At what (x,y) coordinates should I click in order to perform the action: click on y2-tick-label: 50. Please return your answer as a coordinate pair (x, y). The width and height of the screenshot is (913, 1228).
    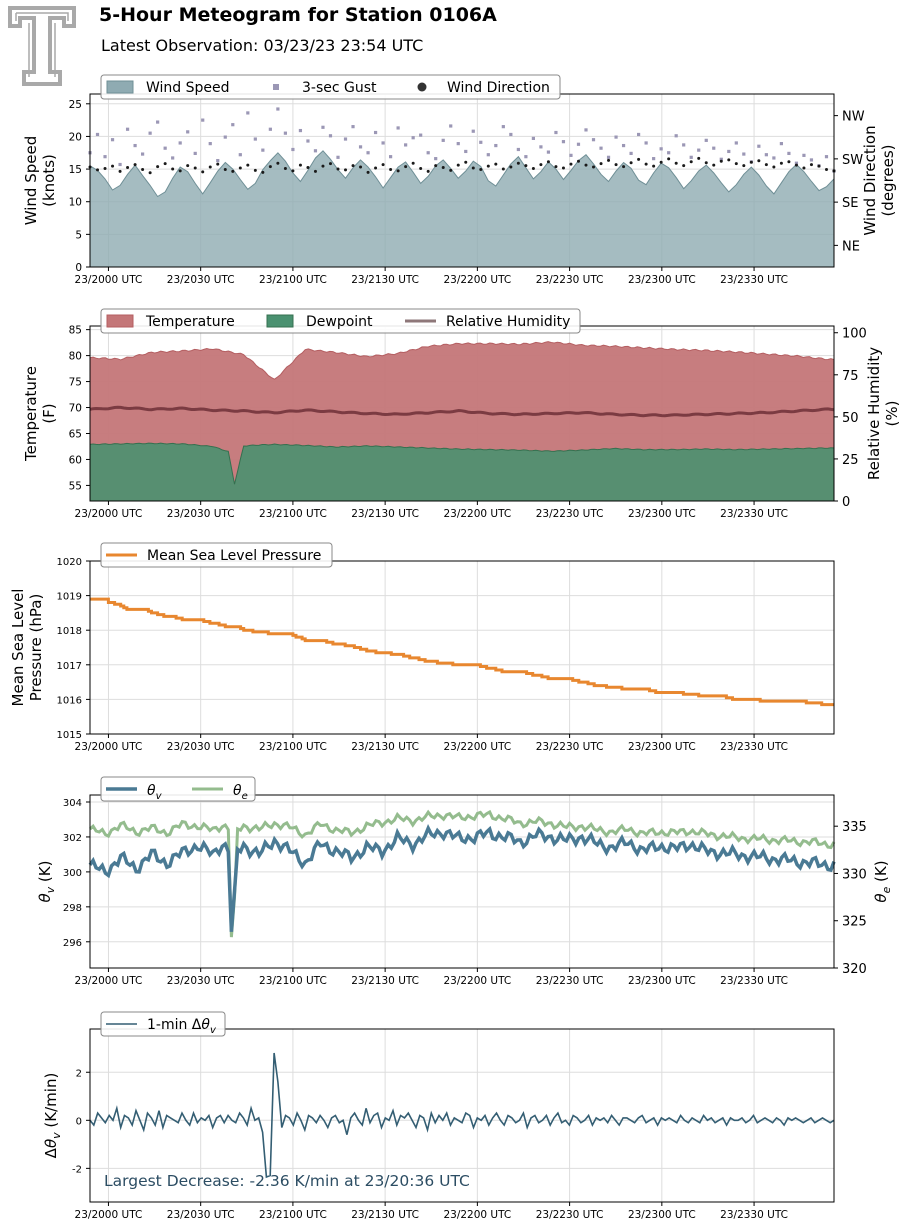
    Looking at the image, I should click on (850, 418).